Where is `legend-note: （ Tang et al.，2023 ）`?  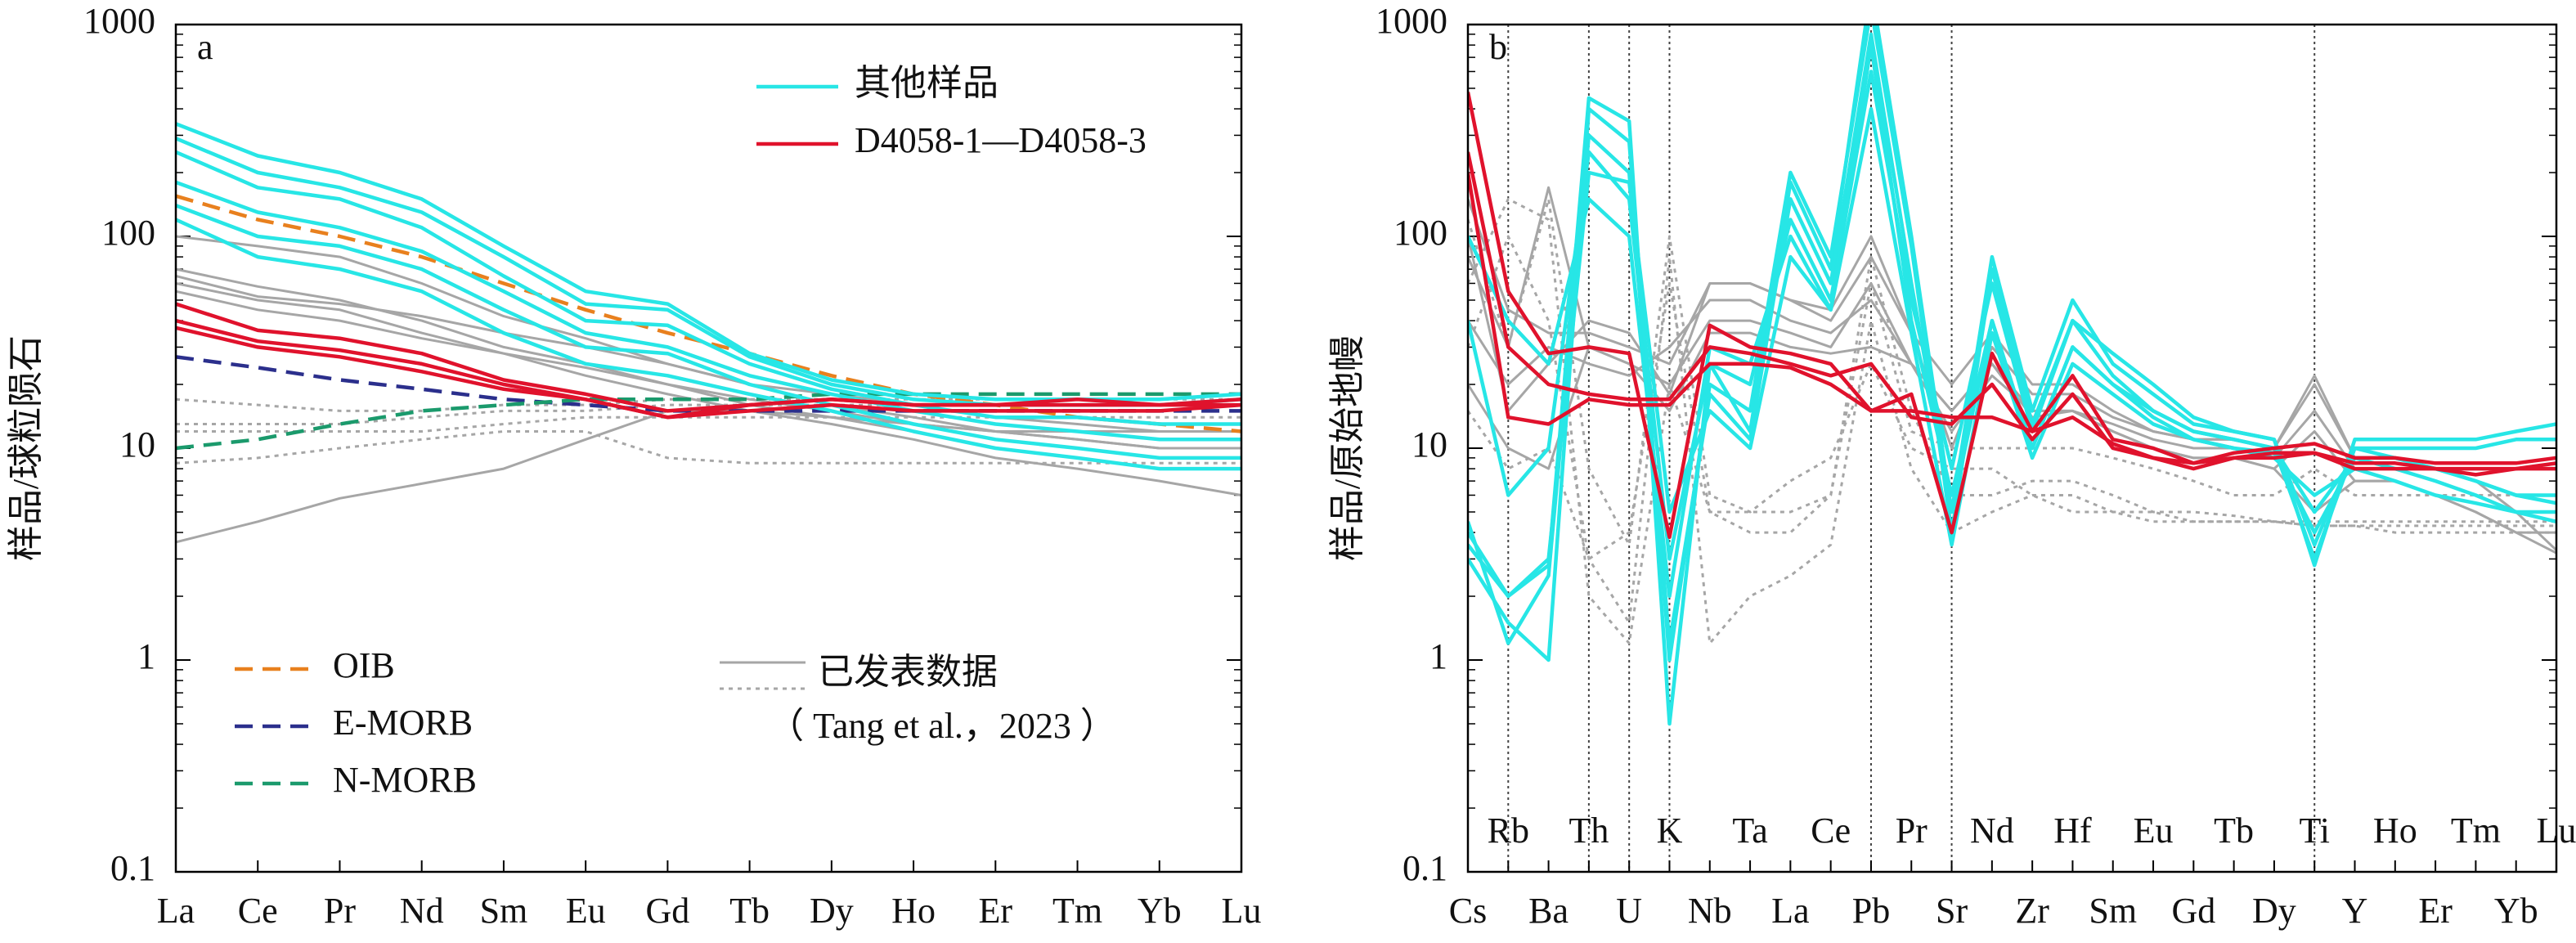 legend-note: （ Tang et al.，2023 ） is located at coordinates (942, 726).